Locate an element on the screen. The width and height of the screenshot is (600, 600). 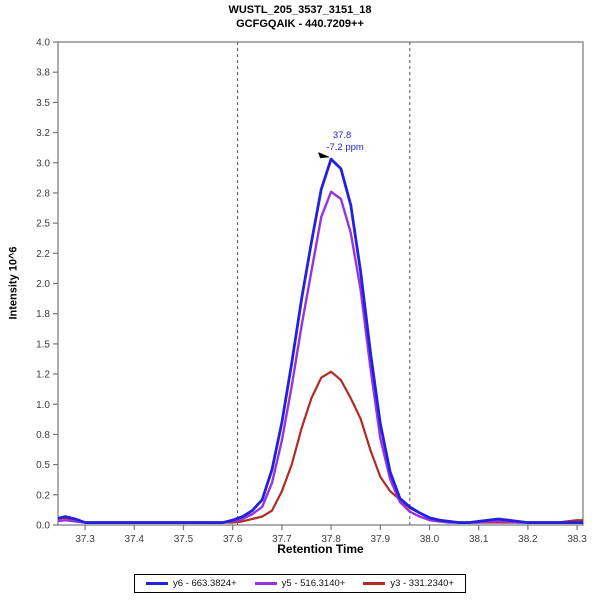
y-tick-label: 3.5 is located at coordinates (43, 103).